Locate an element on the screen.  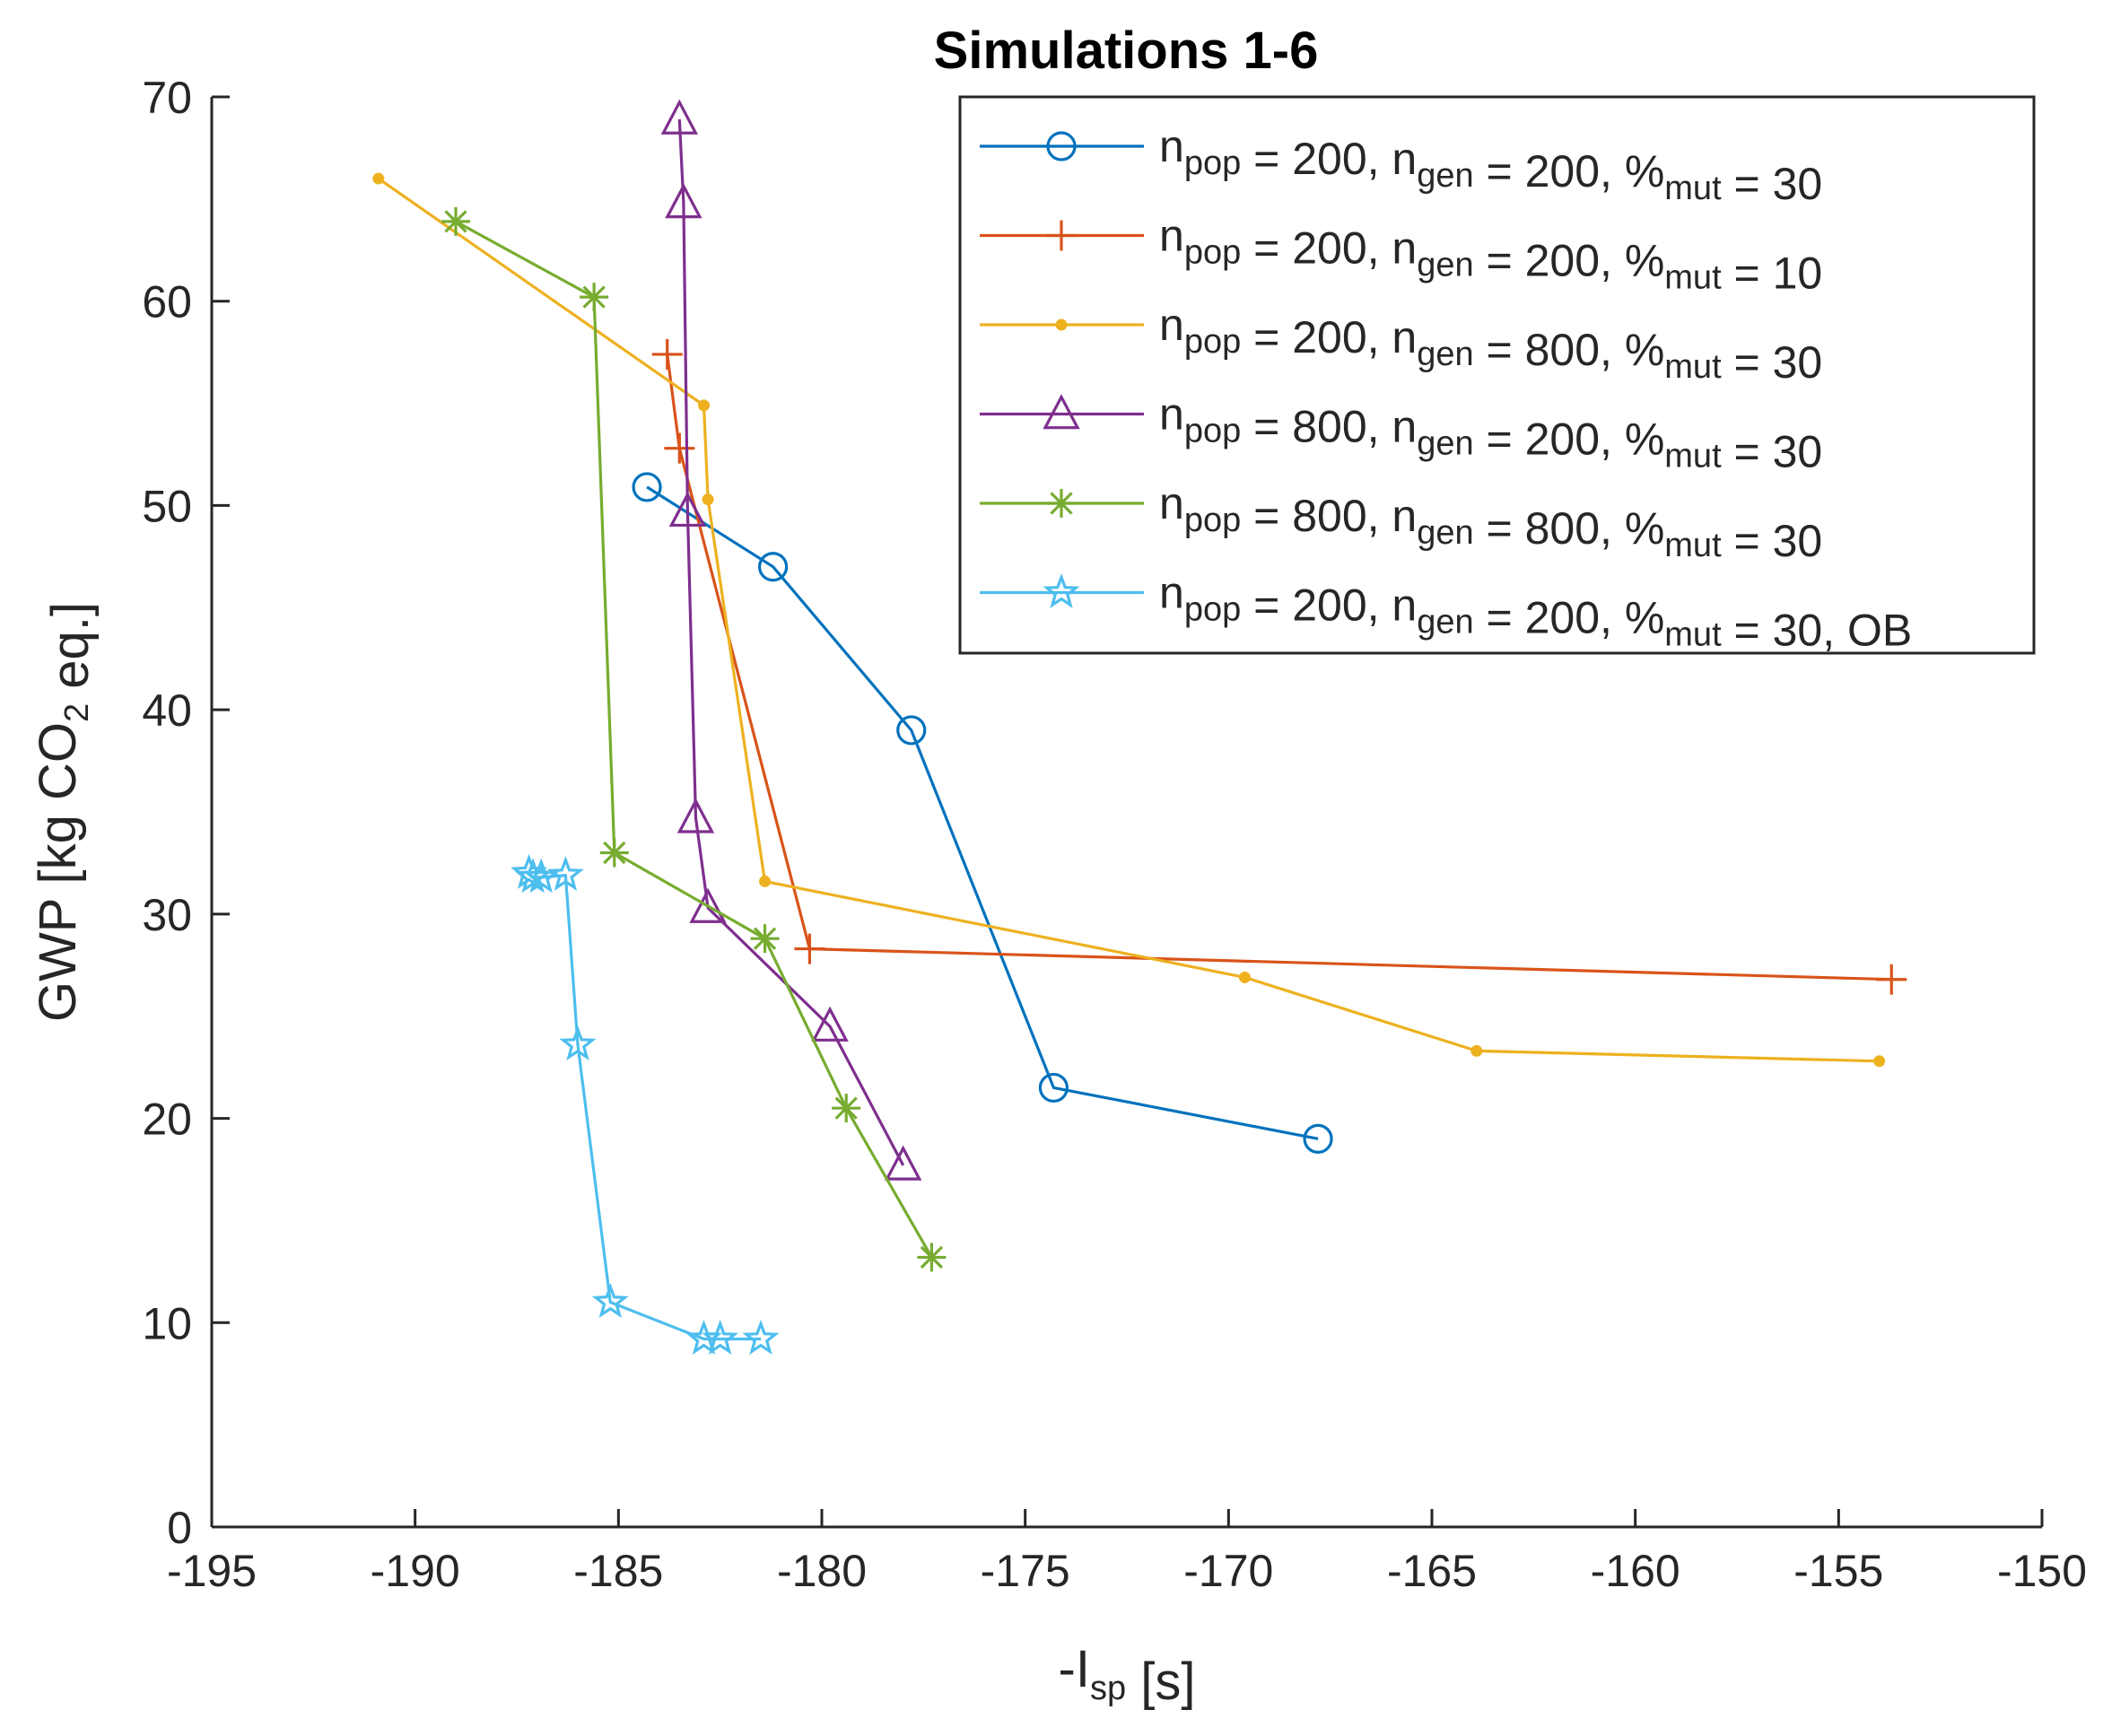
legend-entry: npop = 800, ngen = 800, %mut = 30 is located at coordinates (1401, 522).